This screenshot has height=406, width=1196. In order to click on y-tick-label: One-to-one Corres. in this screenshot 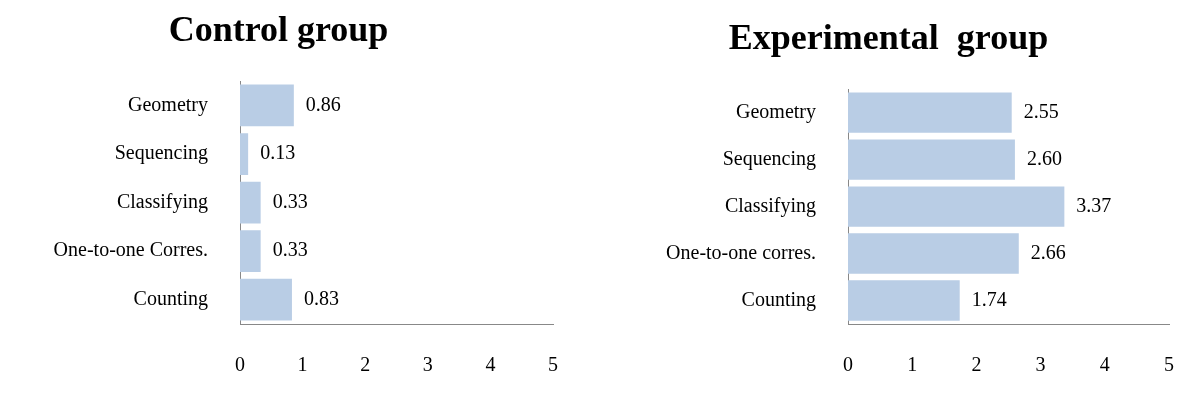, I will do `click(130, 249)`.